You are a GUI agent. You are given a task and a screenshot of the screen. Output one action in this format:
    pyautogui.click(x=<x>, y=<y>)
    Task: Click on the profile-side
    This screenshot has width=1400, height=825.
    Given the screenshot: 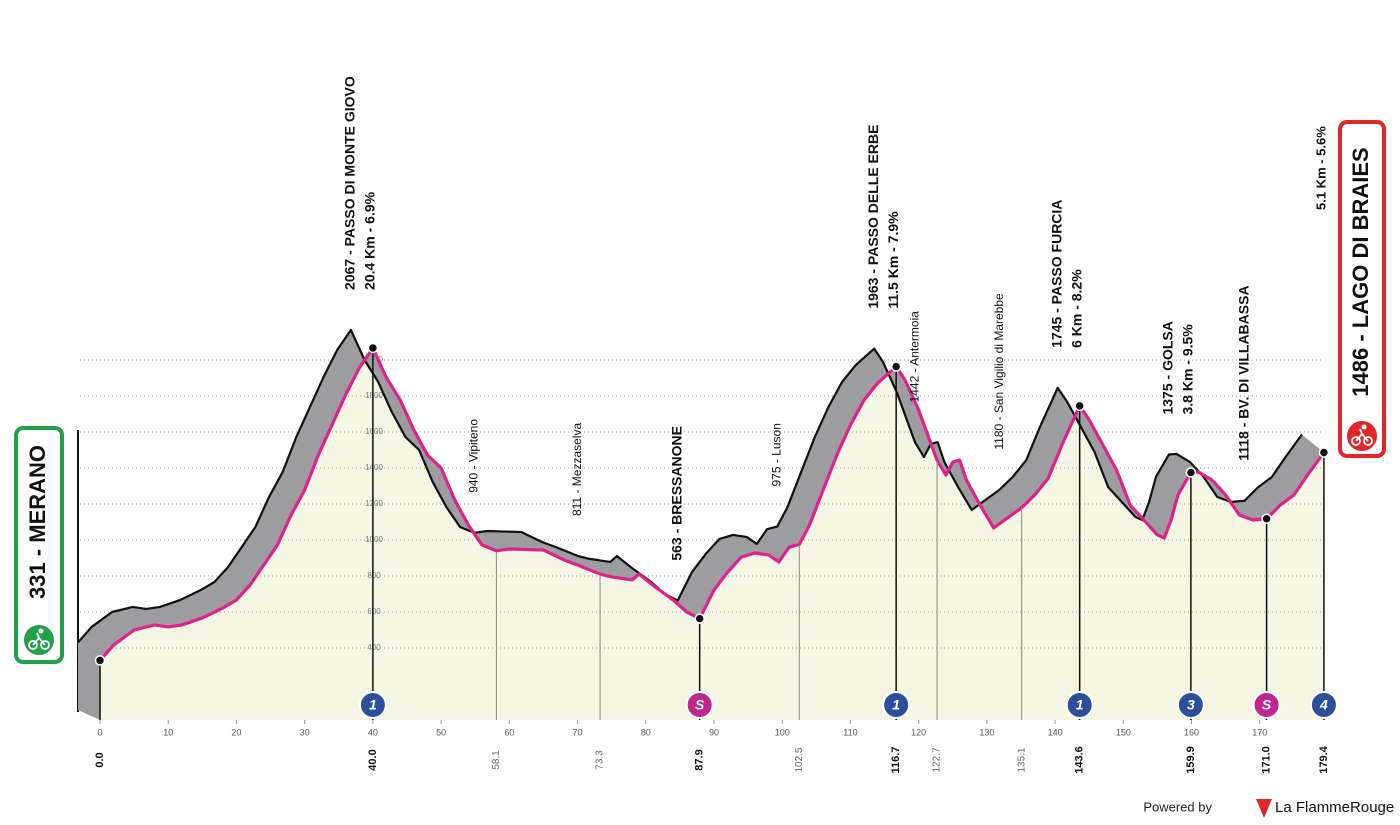 What is the action you would take?
    pyautogui.click(x=89, y=681)
    